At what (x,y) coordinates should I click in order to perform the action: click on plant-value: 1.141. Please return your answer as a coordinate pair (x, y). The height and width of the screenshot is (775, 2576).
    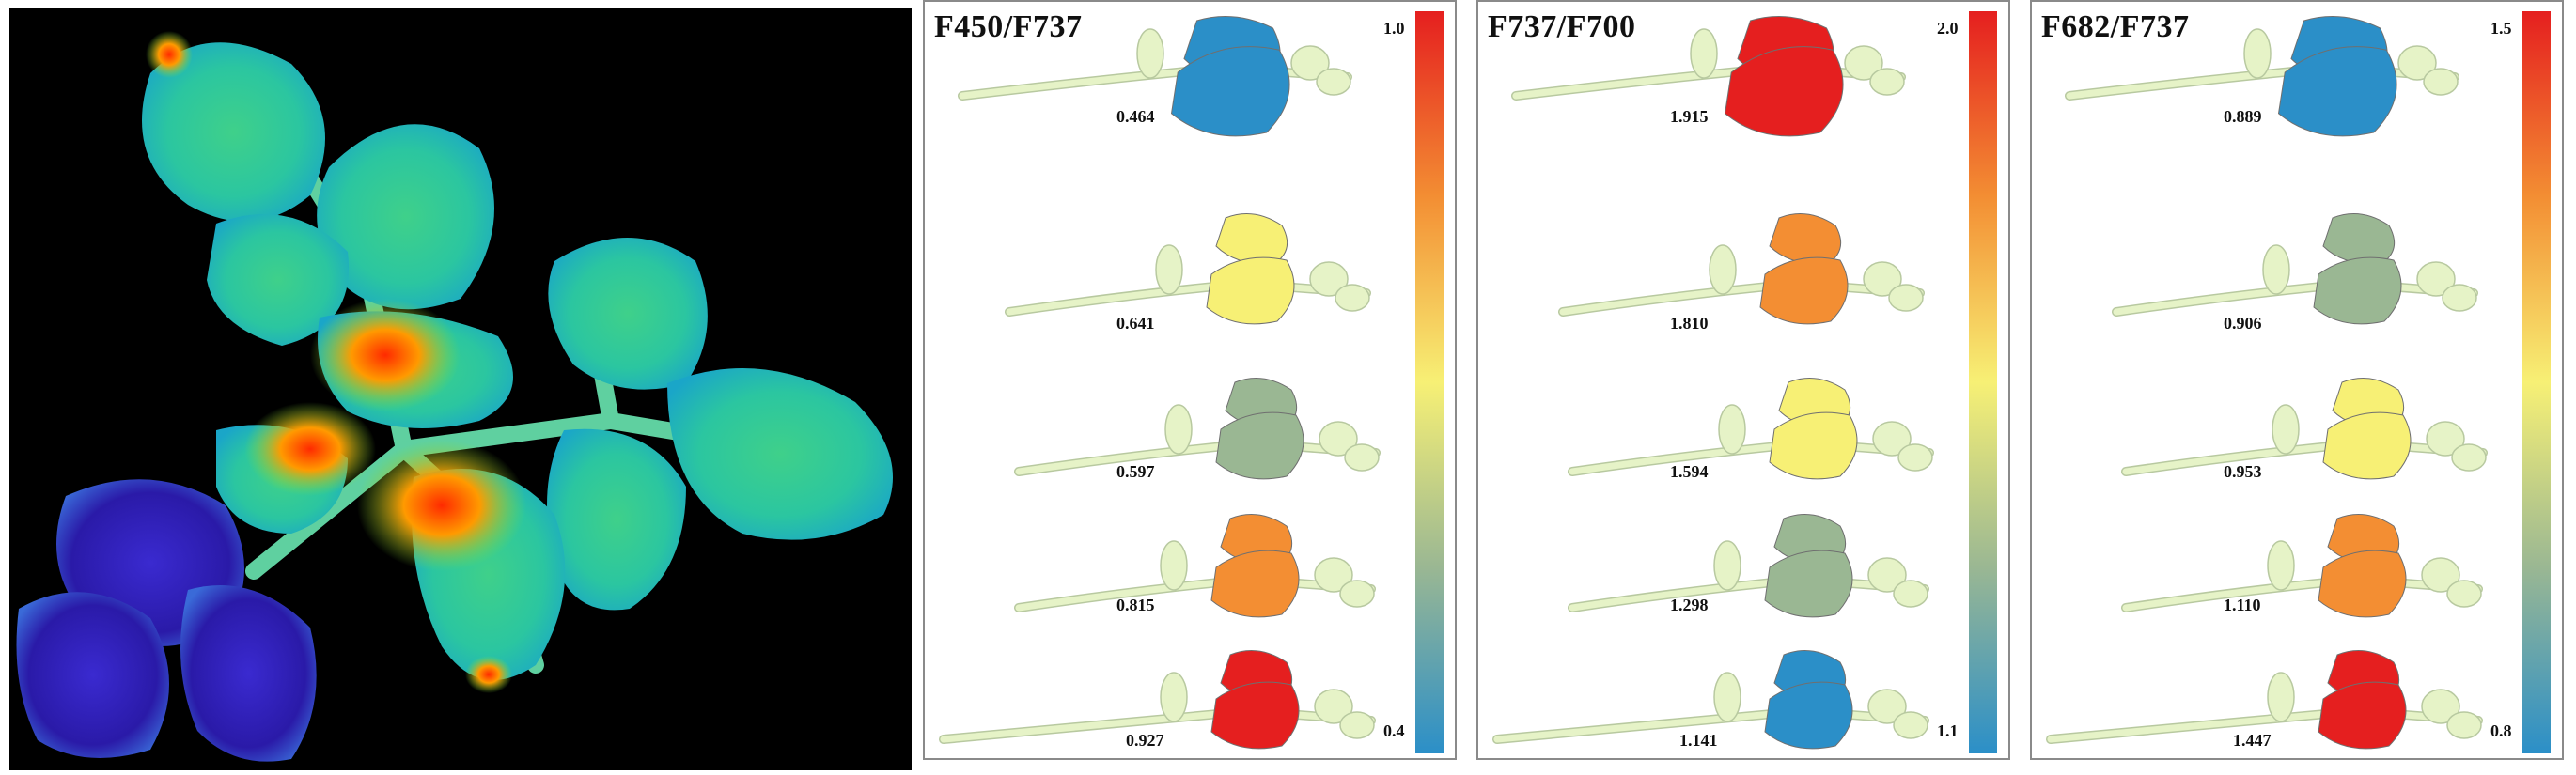
    Looking at the image, I should click on (1698, 740).